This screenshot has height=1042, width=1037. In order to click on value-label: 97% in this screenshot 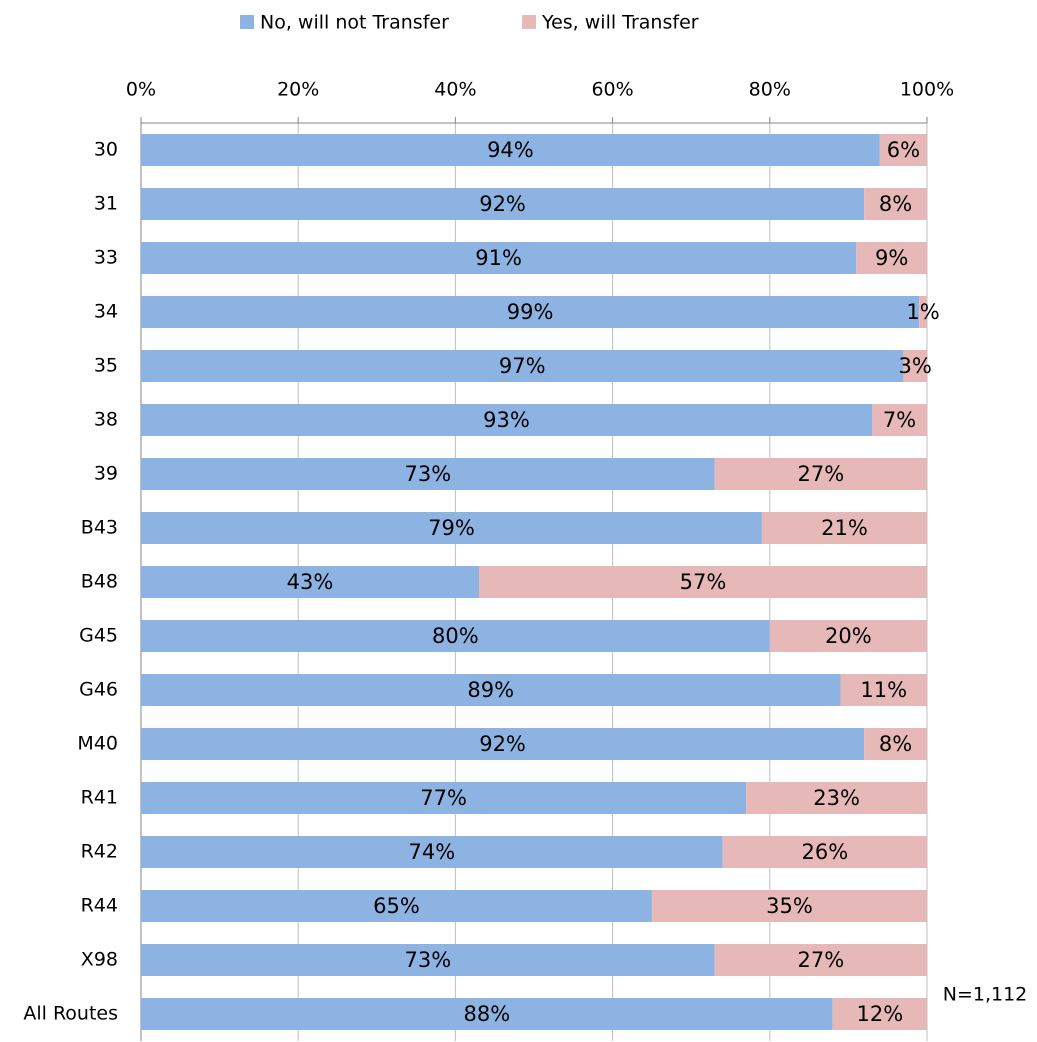, I will do `click(522, 366)`.